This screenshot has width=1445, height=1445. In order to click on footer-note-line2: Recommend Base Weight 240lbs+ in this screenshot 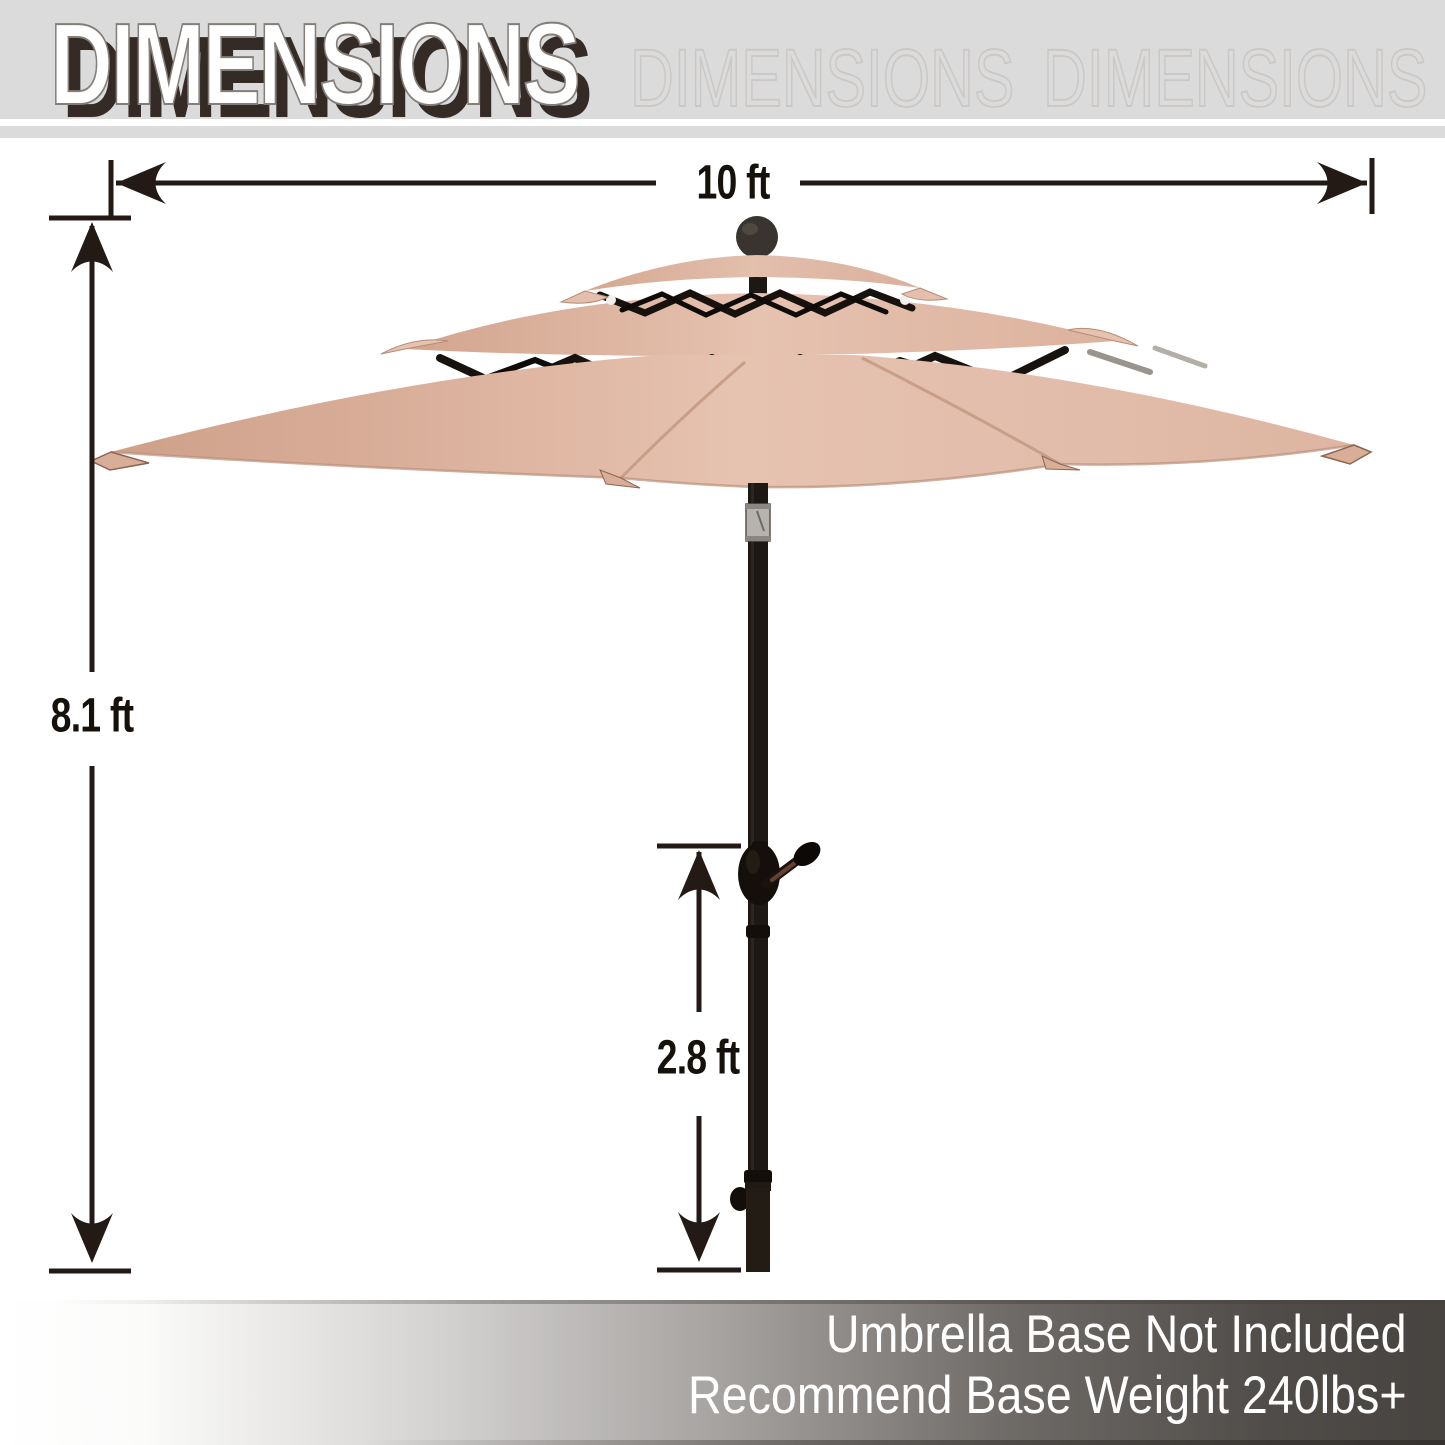, I will do `click(1047, 1395)`.